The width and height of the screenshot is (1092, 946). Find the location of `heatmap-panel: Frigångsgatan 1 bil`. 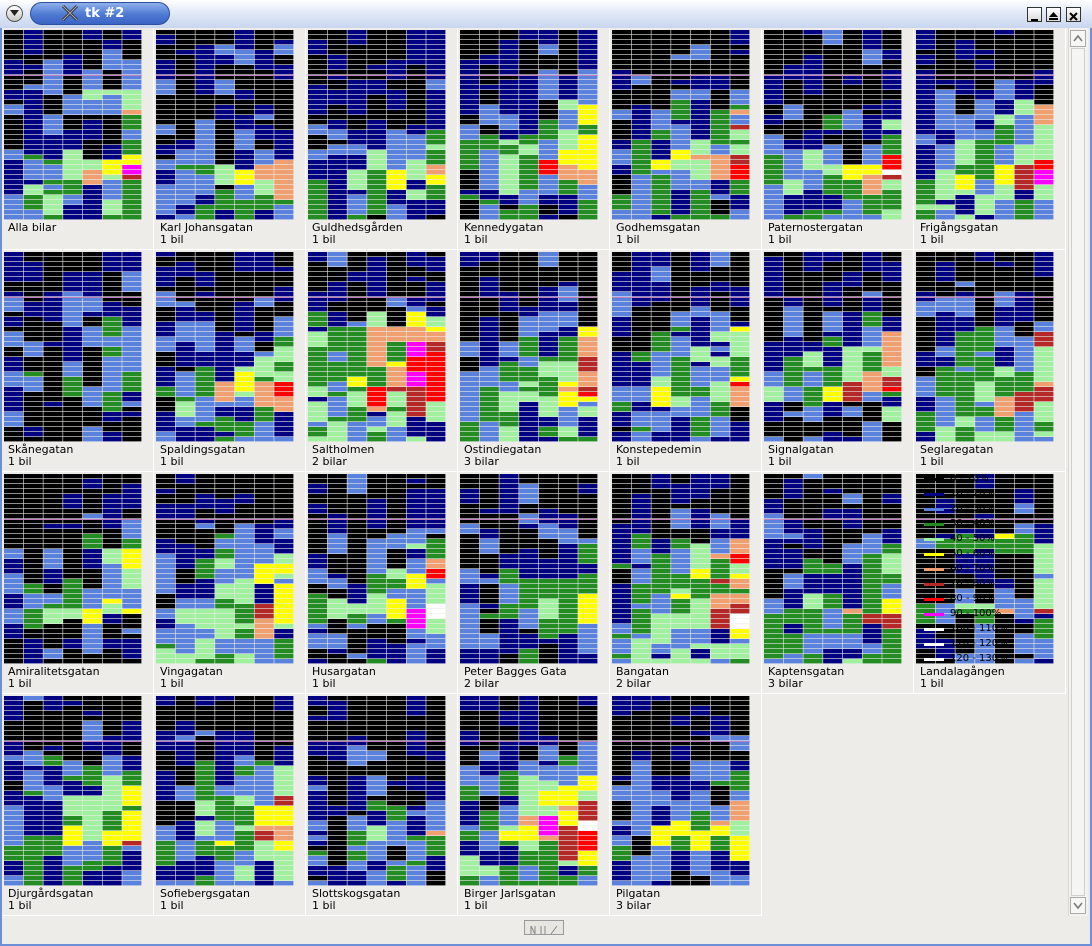

heatmap-panel: Frigångsgatan 1 bil is located at coordinates (990, 139).